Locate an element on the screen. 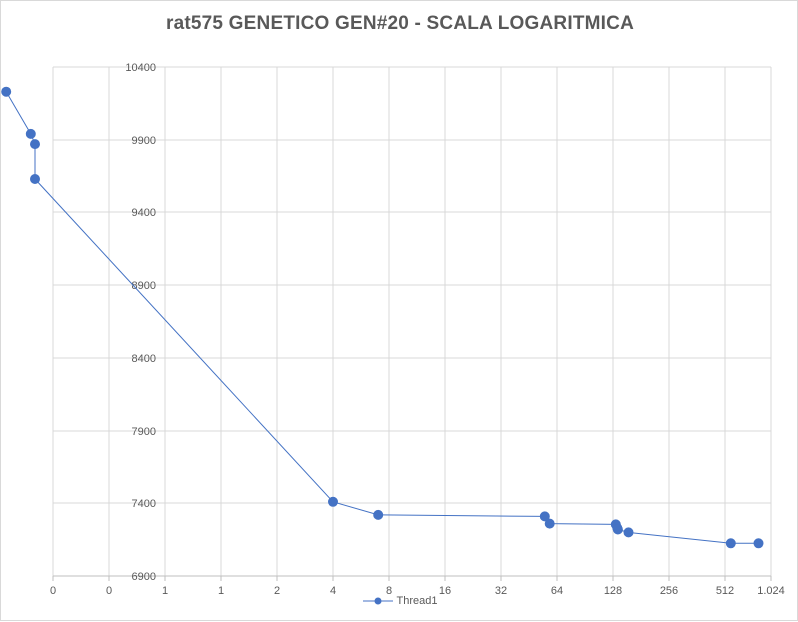 The image size is (798, 622). x-tick-label: 16 is located at coordinates (445, 591).